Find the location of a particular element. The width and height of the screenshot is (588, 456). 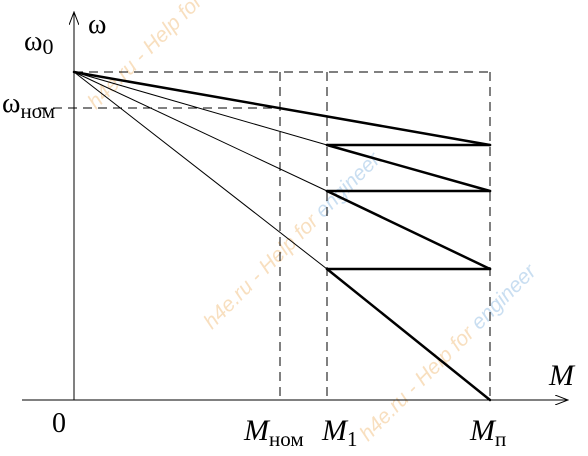

omeganom-label: ωном is located at coordinates (28, 105).